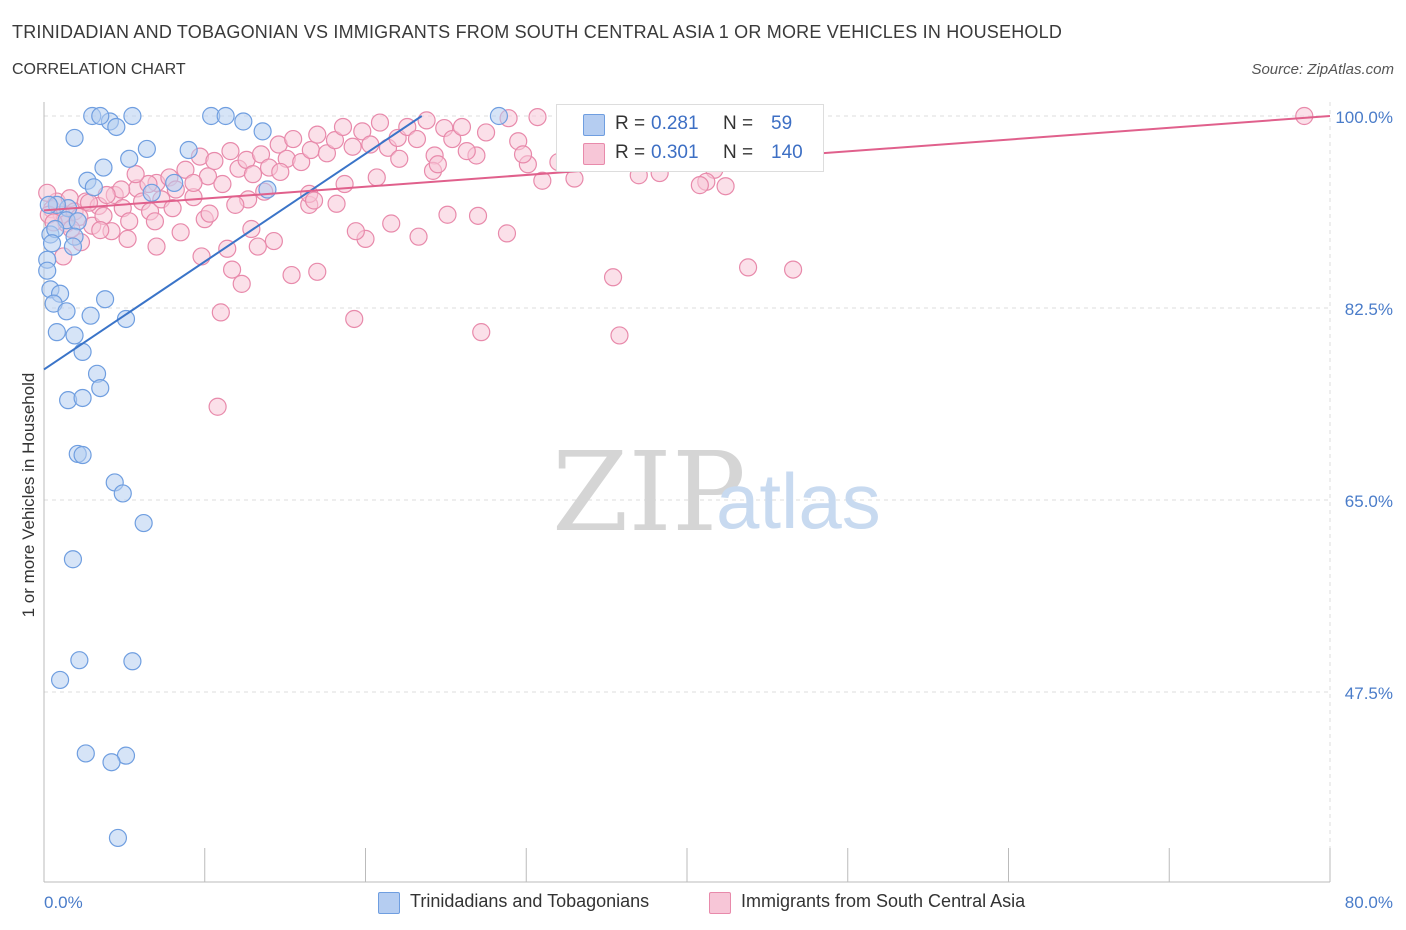 The image size is (1406, 930). Describe the element at coordinates (28, 495) in the screenshot. I see `y-axis-label: 1 or more Vehicles in Household` at that location.